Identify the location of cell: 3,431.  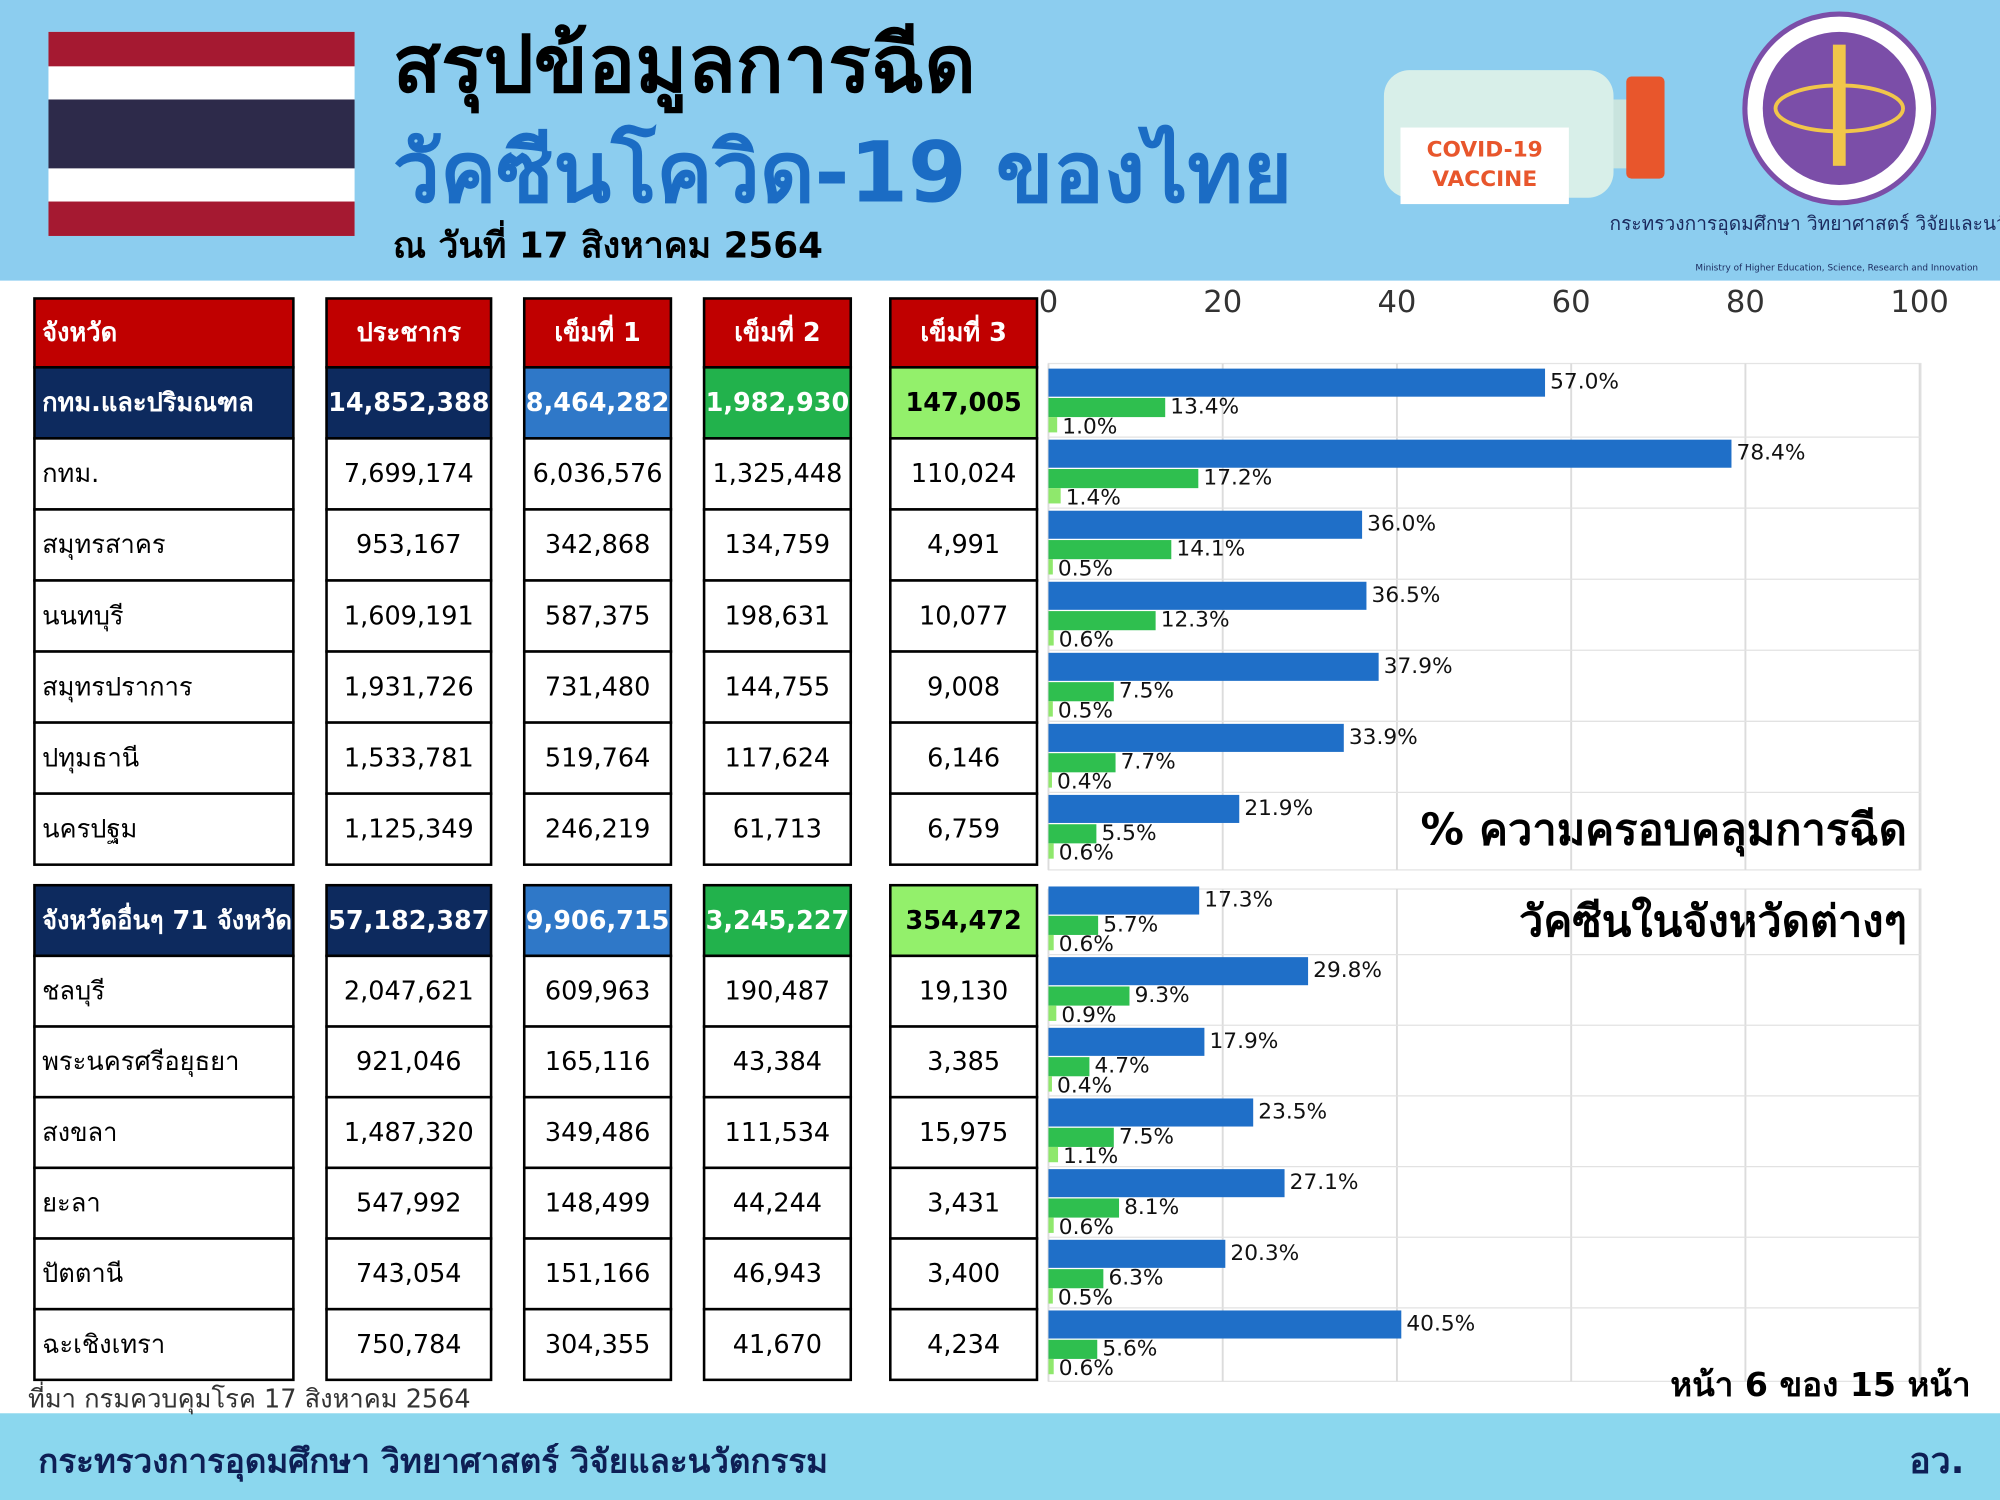
(963, 1203).